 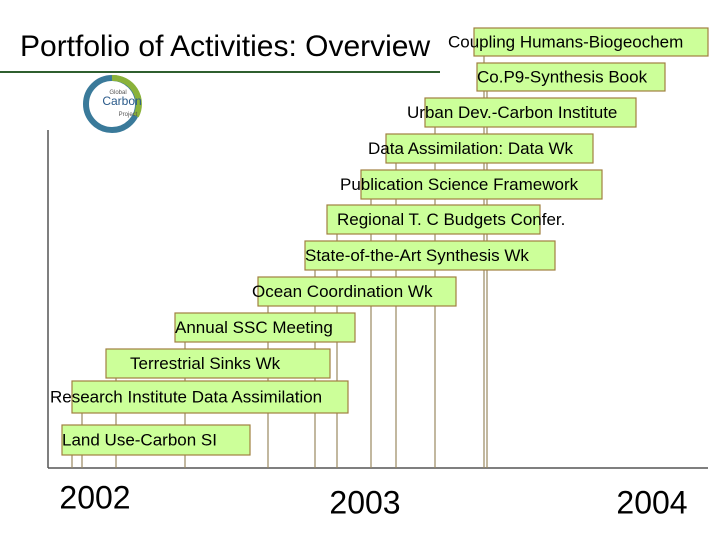 What do you see at coordinates (128, 115) in the screenshot?
I see `logo-text: Project` at bounding box center [128, 115].